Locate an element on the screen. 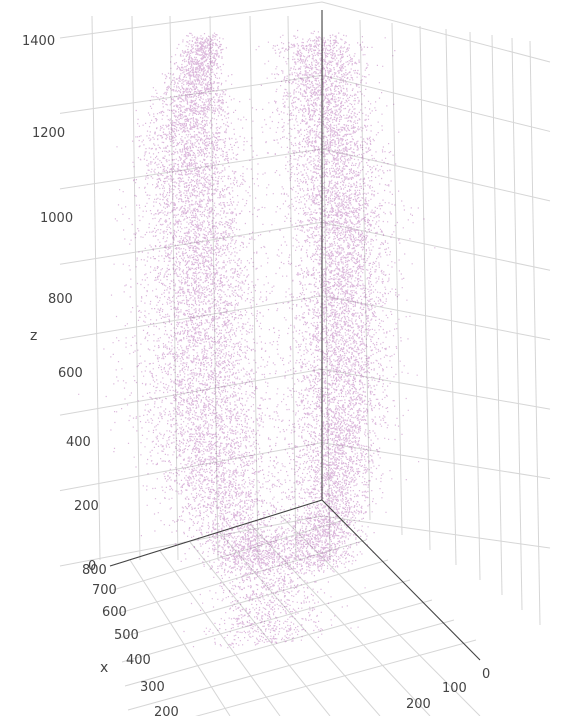 This screenshot has height=716, width=570. z-axis-ticks: 1400 1200 1000 800 600 400 200 0 is located at coordinates (60, 304).